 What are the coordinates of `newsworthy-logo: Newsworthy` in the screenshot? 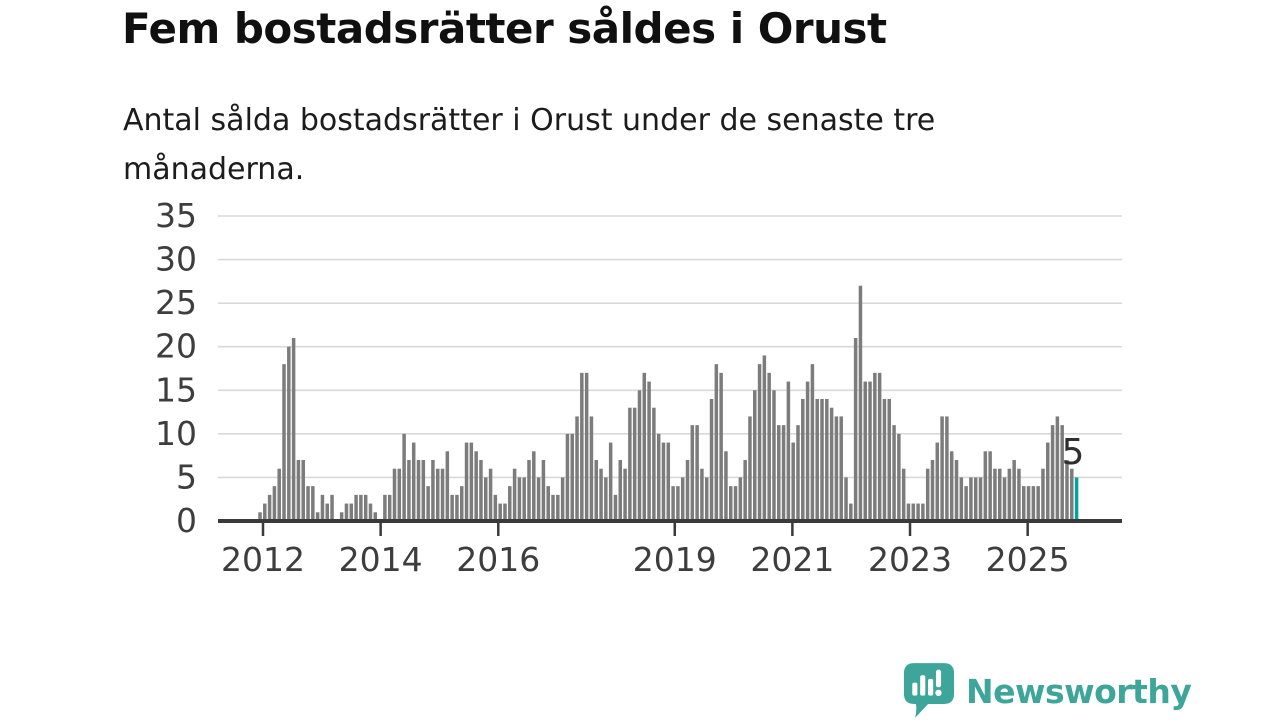 It's located at (1047, 691).